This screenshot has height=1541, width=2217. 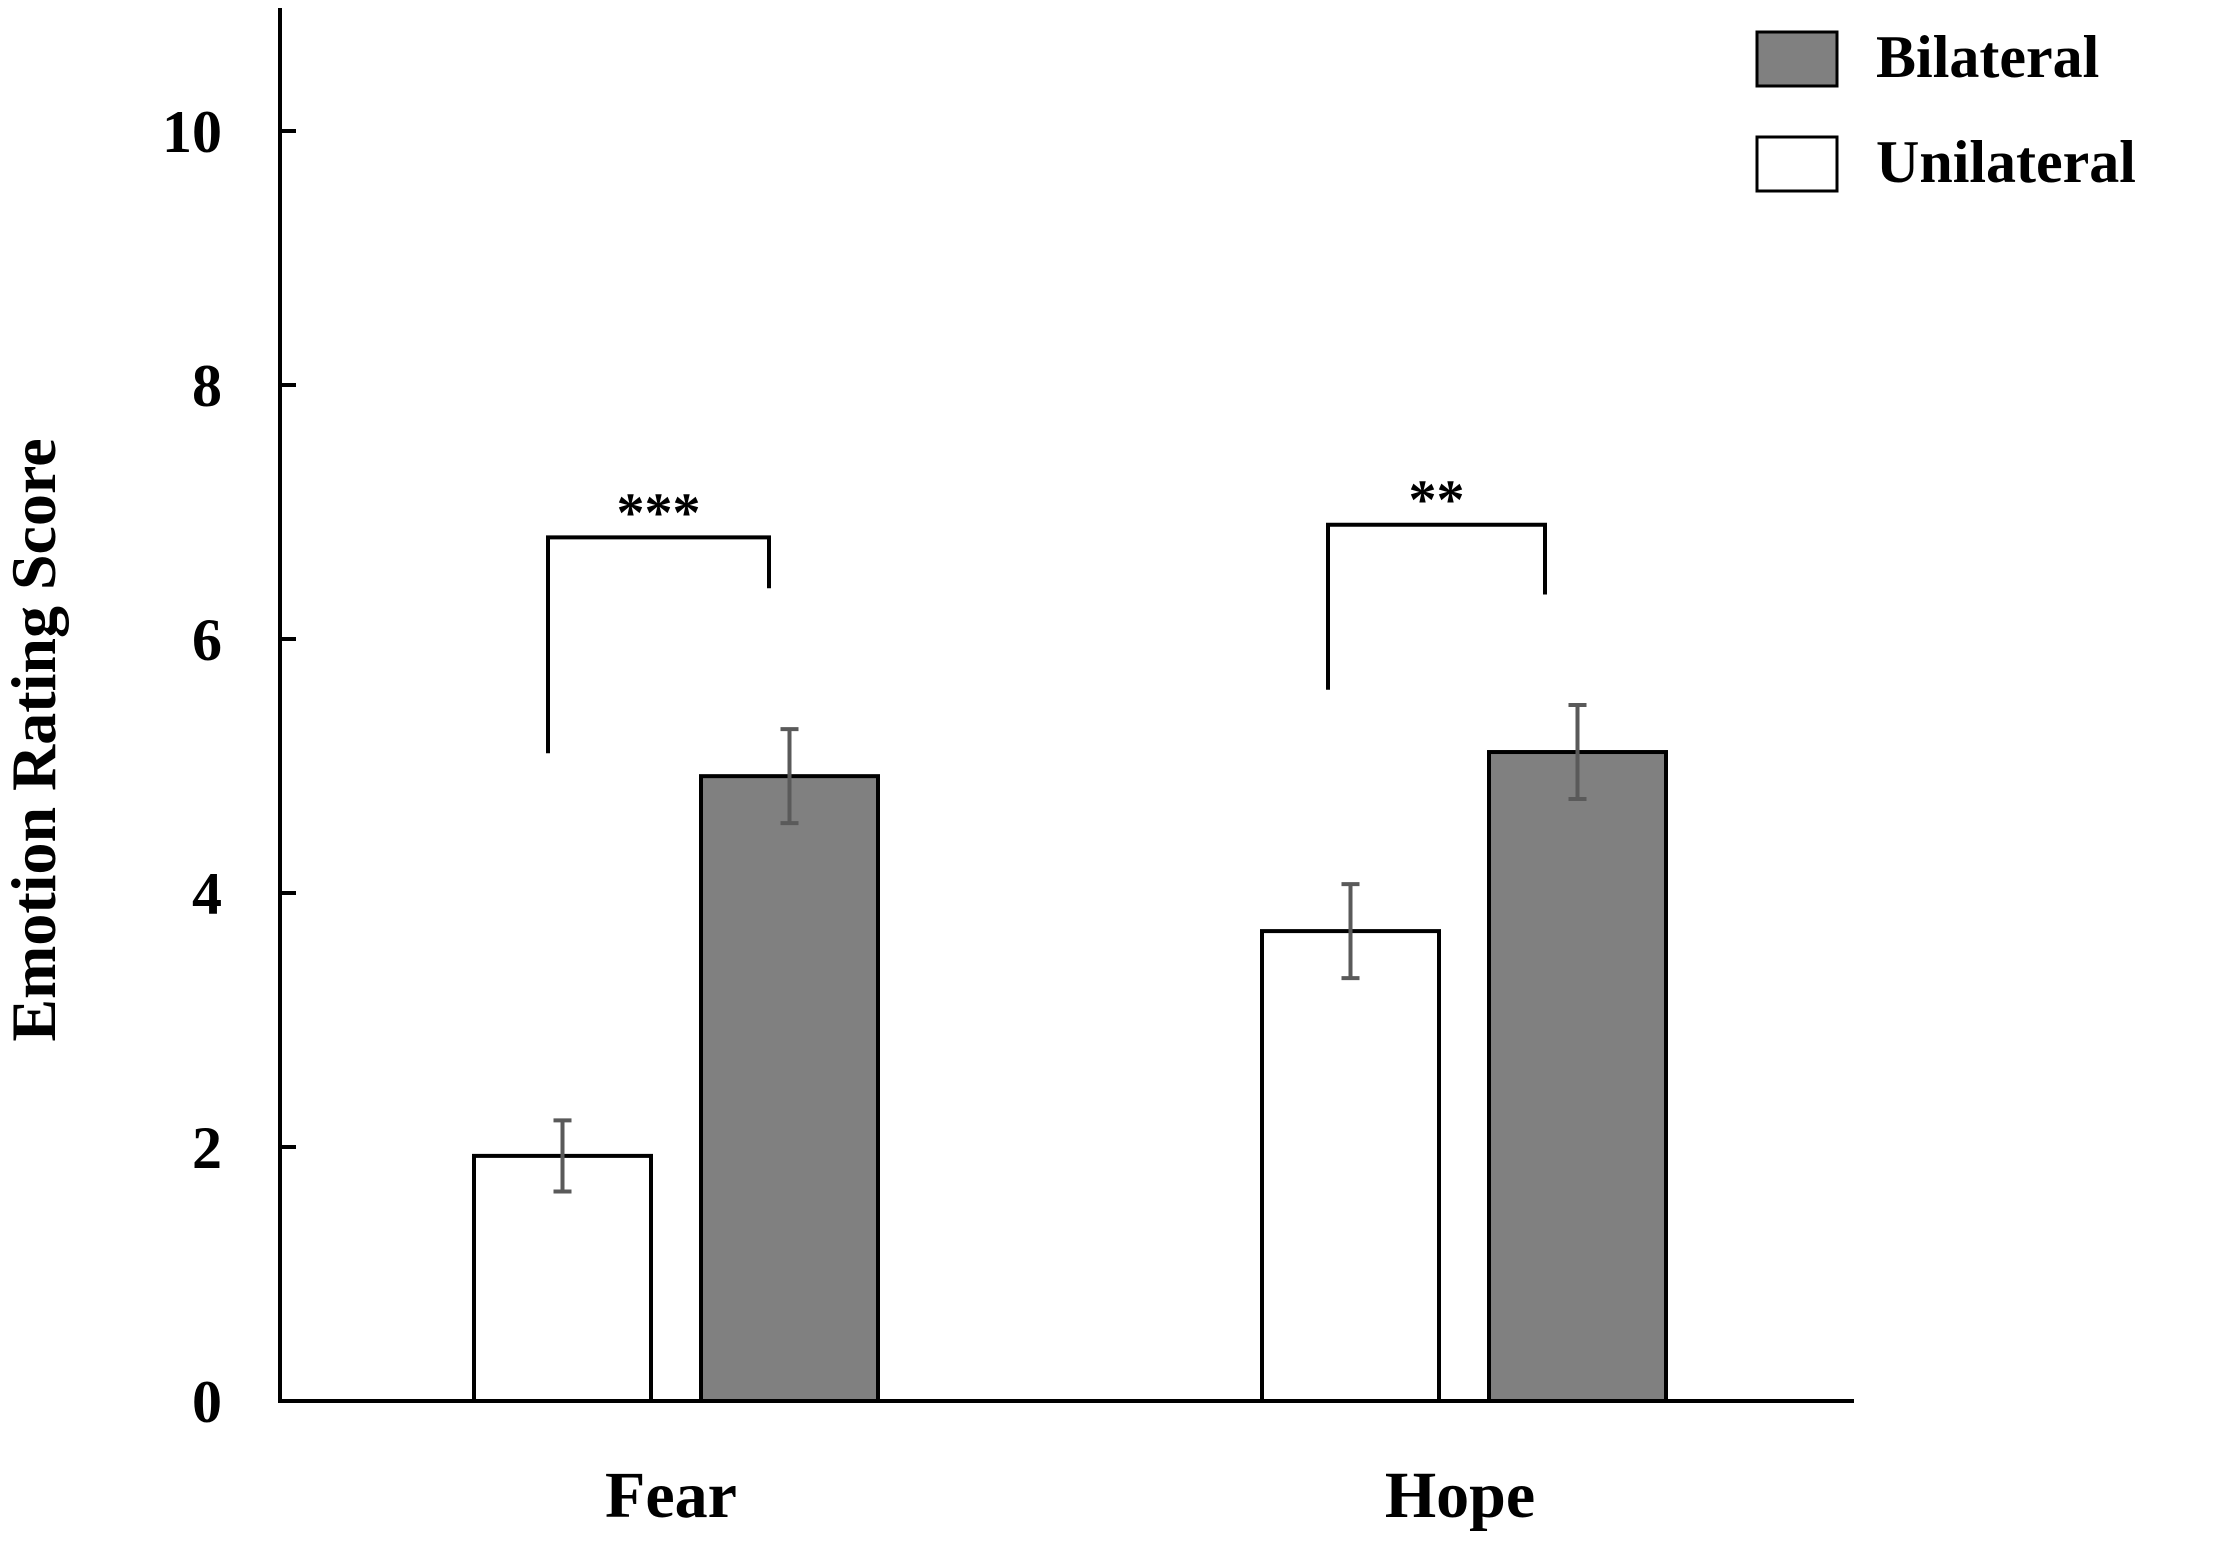 What do you see at coordinates (562, 1278) in the screenshot?
I see `bar-unilateral-fear` at bounding box center [562, 1278].